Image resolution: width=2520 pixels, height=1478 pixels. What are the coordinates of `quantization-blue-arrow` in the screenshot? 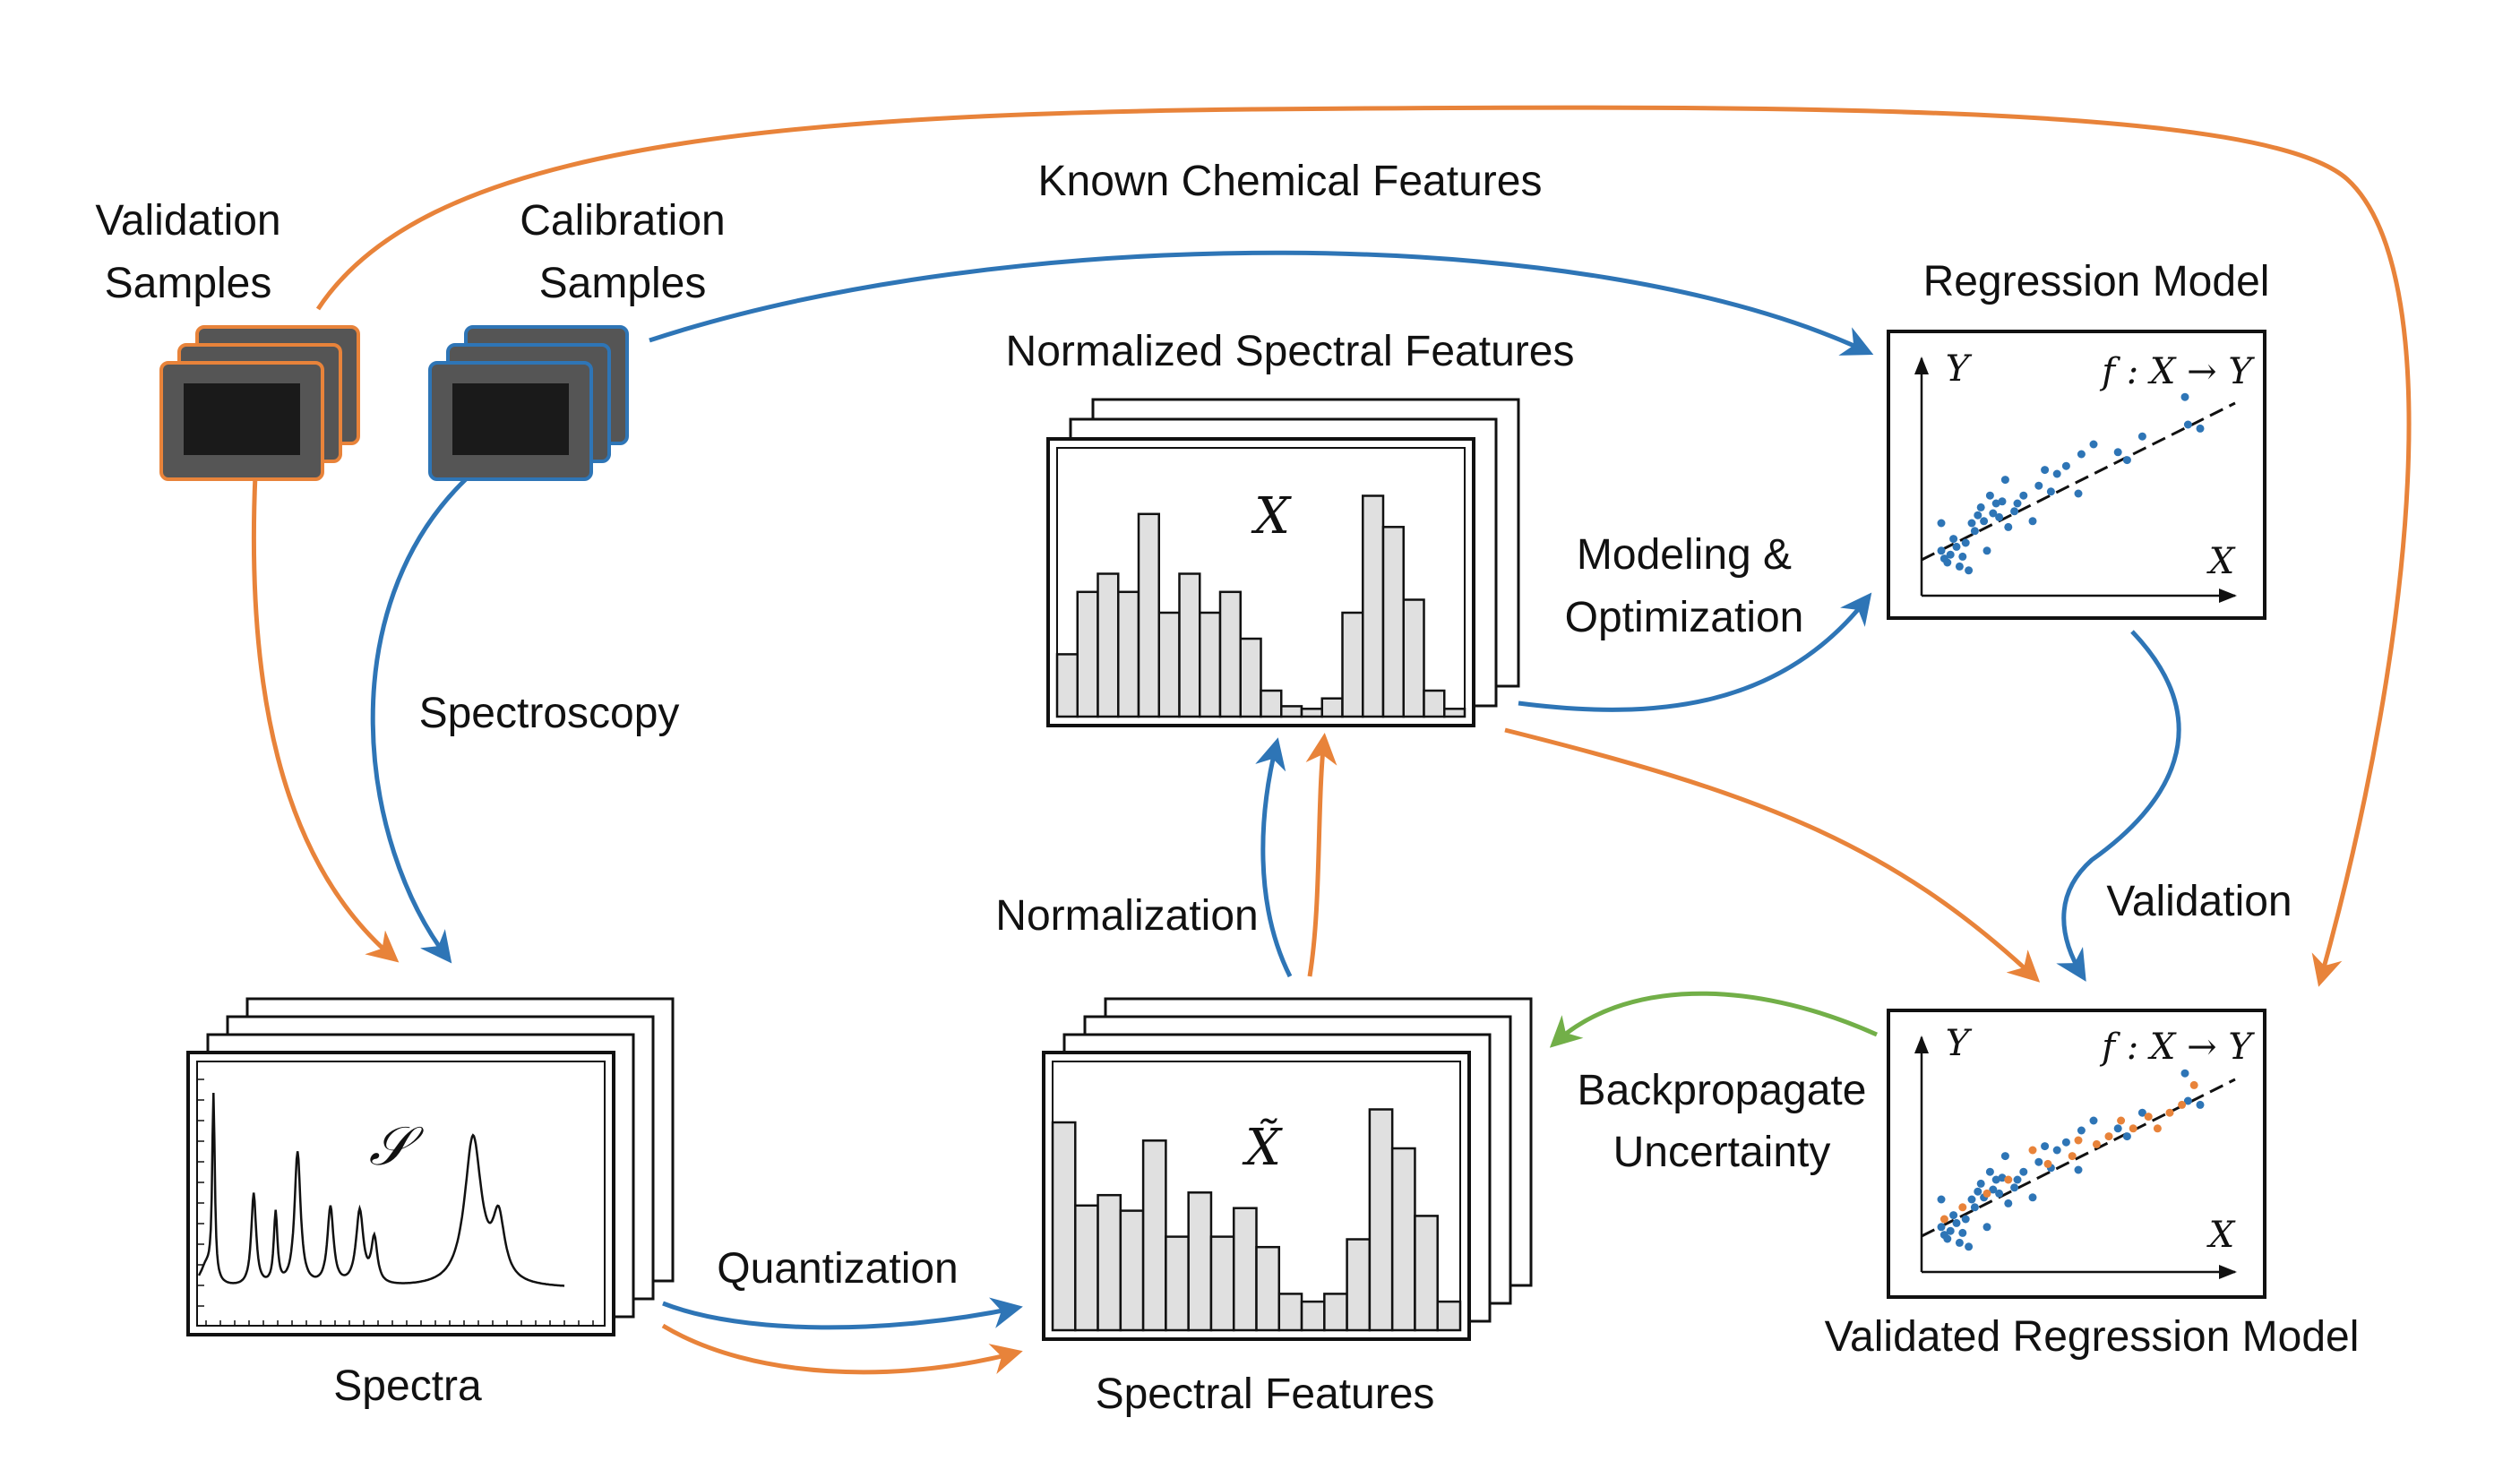 It's located at (842, 1313).